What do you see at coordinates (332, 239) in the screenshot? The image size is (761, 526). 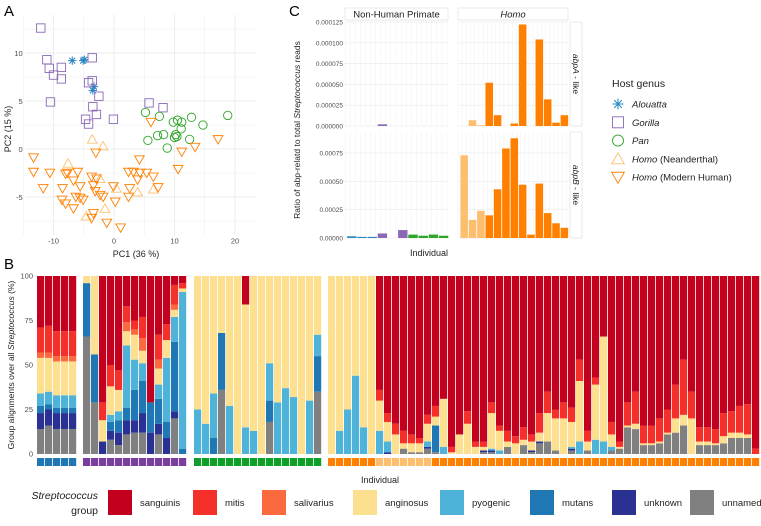 I see `y-tick-label: 0.00000` at bounding box center [332, 239].